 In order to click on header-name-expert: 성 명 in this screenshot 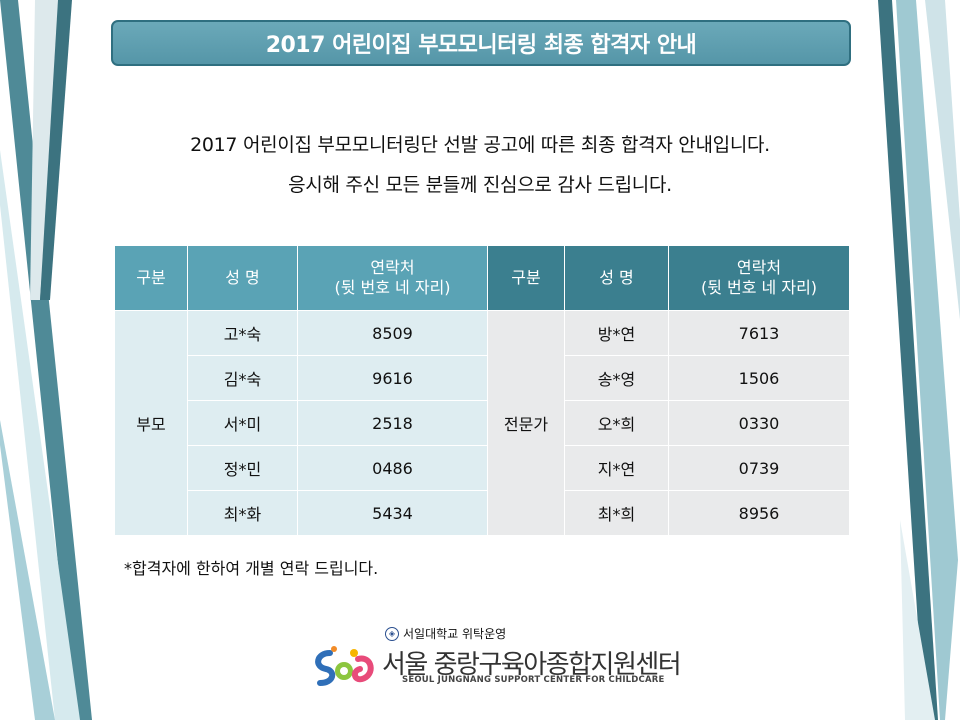, I will do `click(616, 278)`.